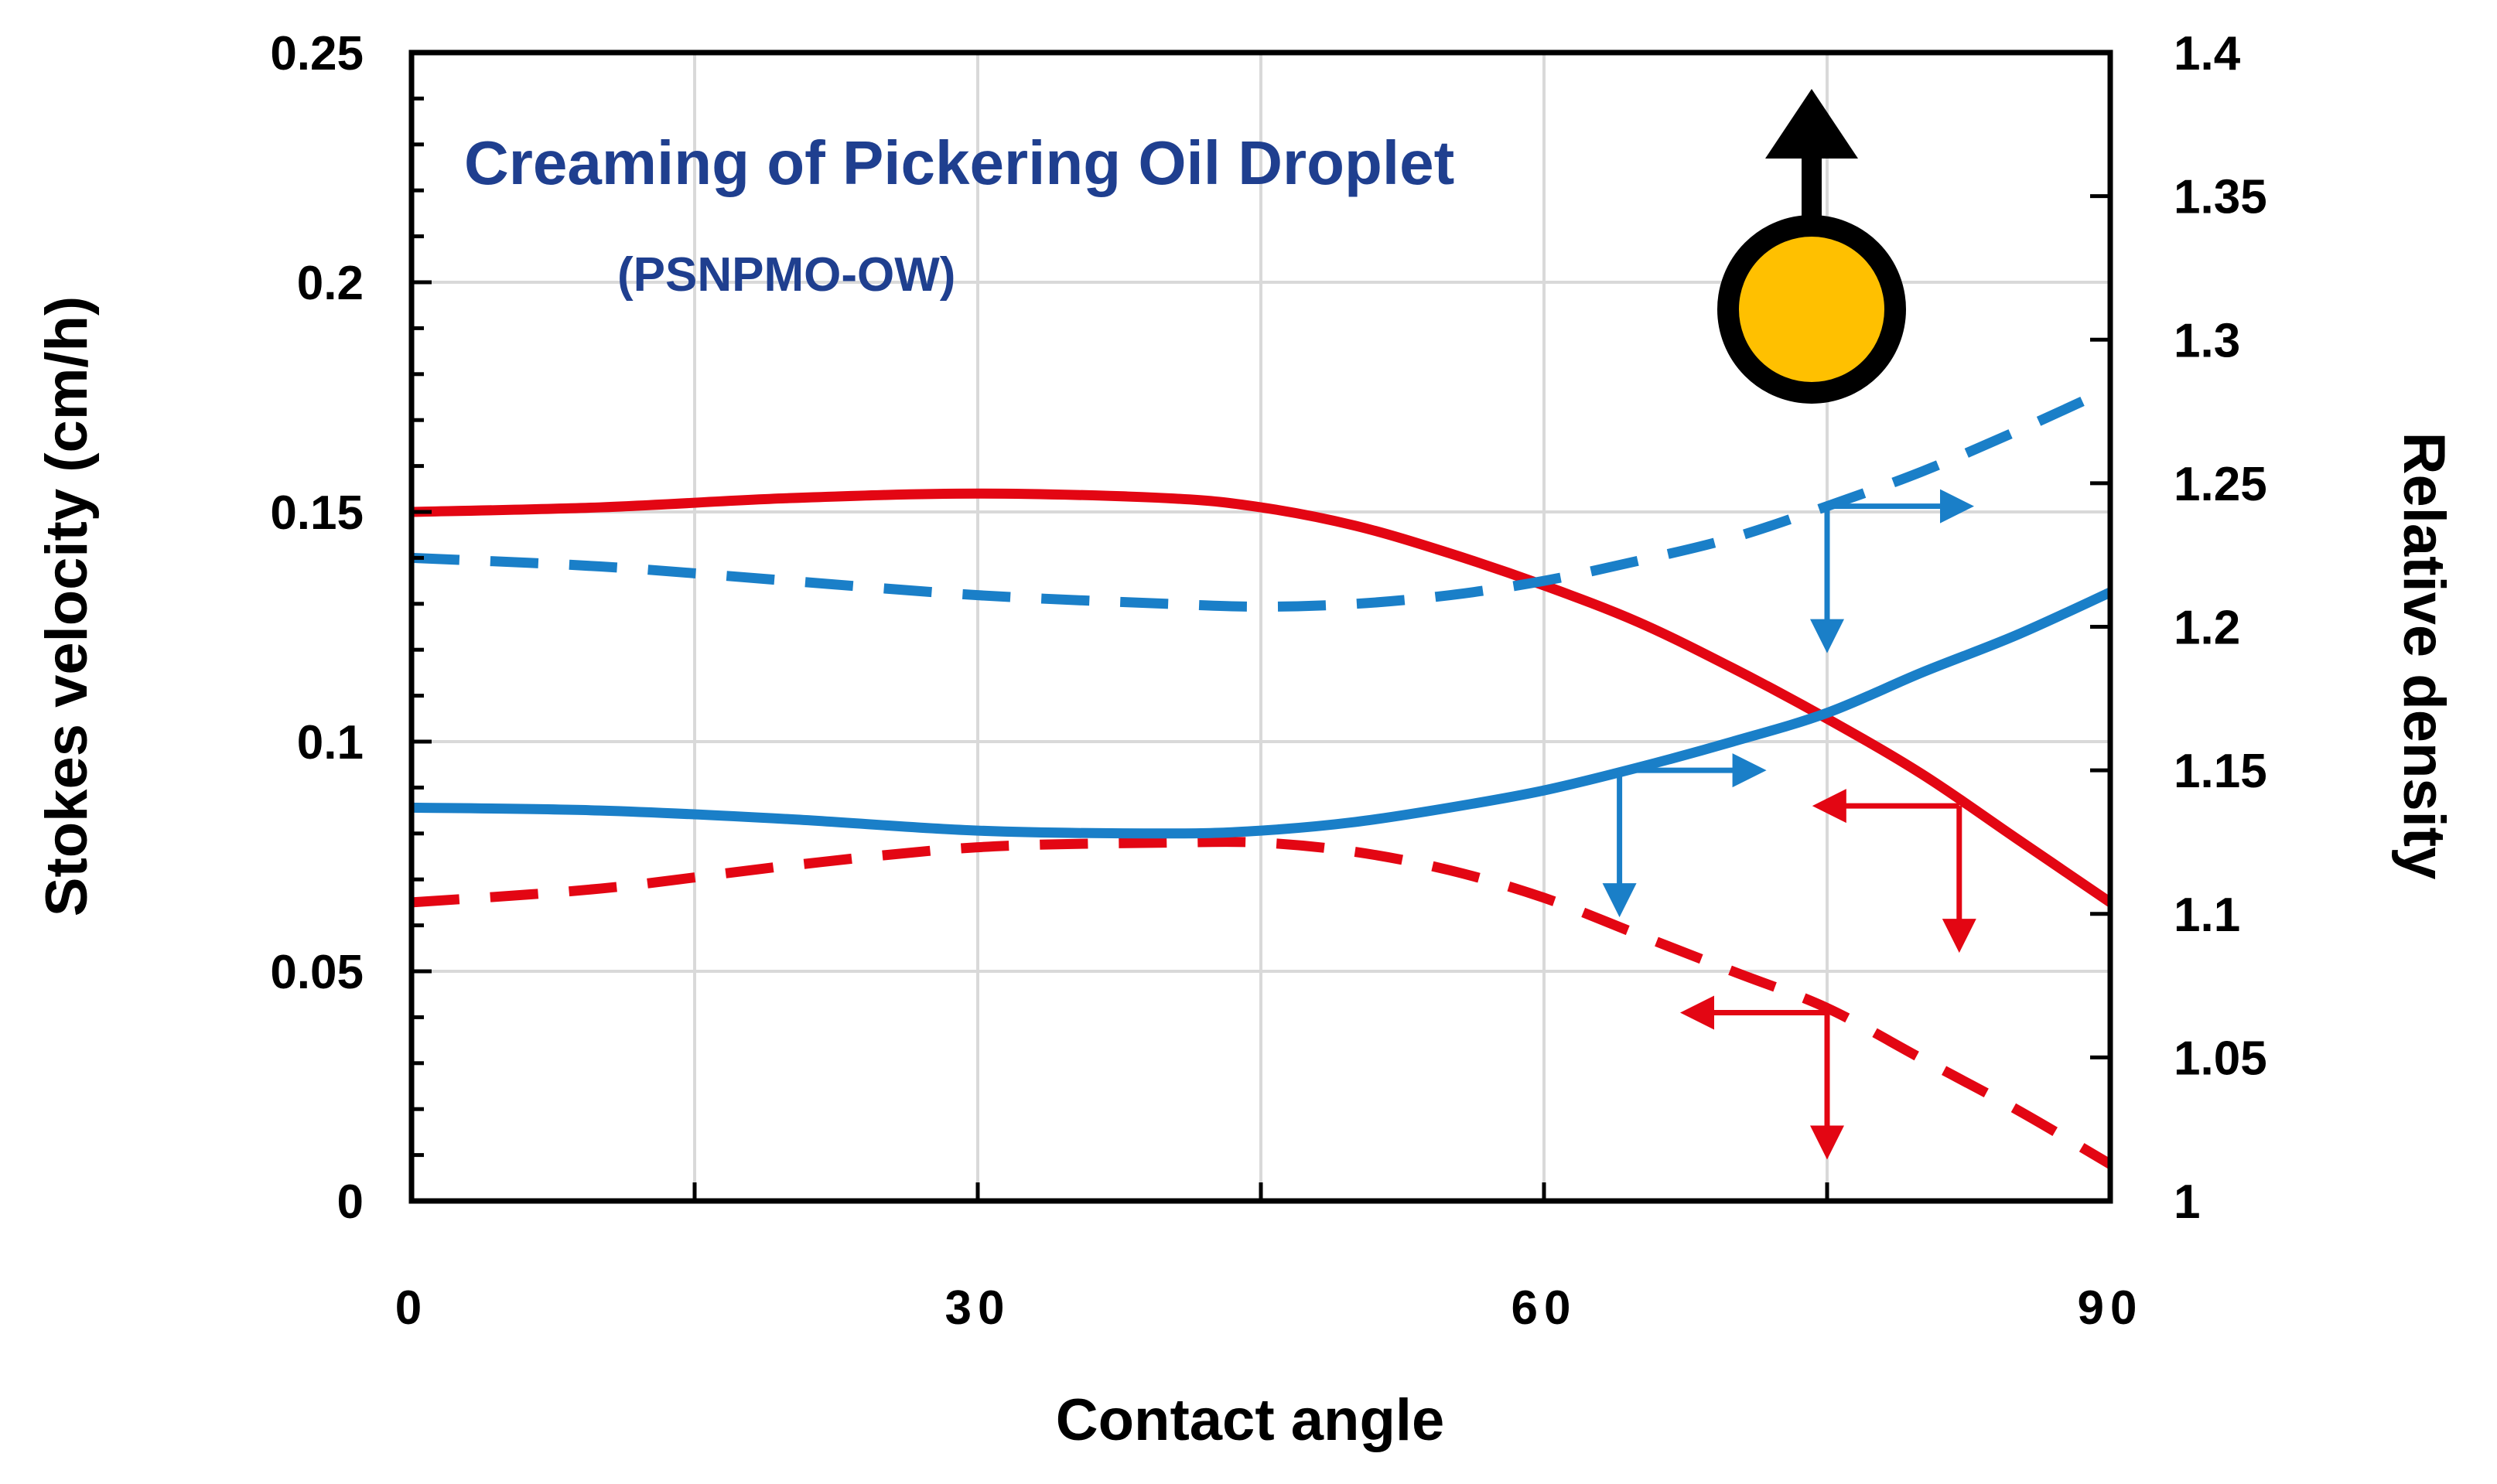 This screenshot has height=1484, width=2497. What do you see at coordinates (317, 54) in the screenshot?
I see `y-left-tick-label: 0.25` at bounding box center [317, 54].